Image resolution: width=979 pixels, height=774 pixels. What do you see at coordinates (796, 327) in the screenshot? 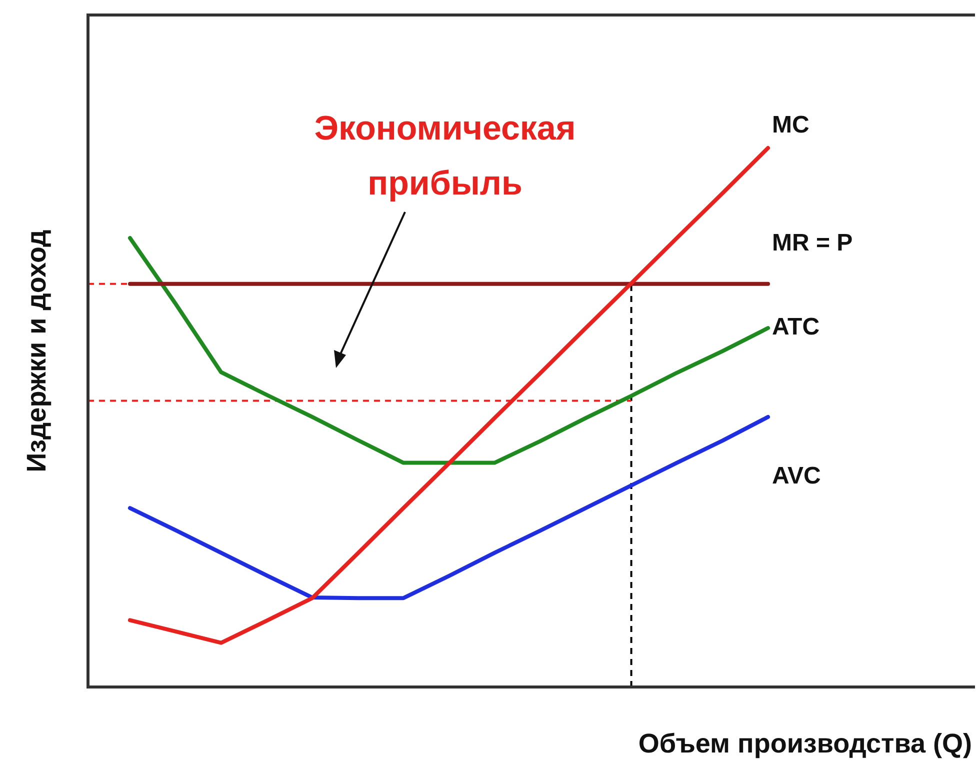
I see `series-label: ATC` at bounding box center [796, 327].